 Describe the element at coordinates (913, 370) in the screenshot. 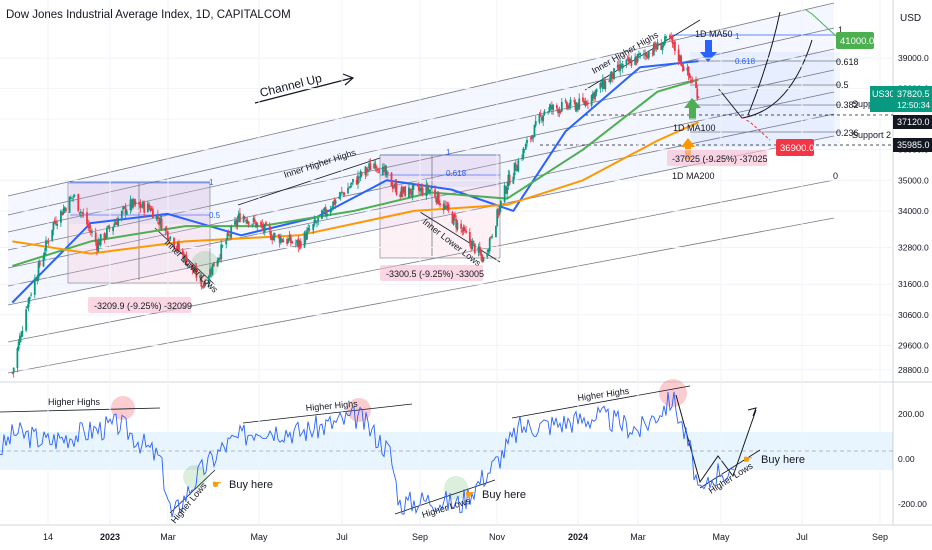

I see `price-tick-label: 28800.0` at that location.